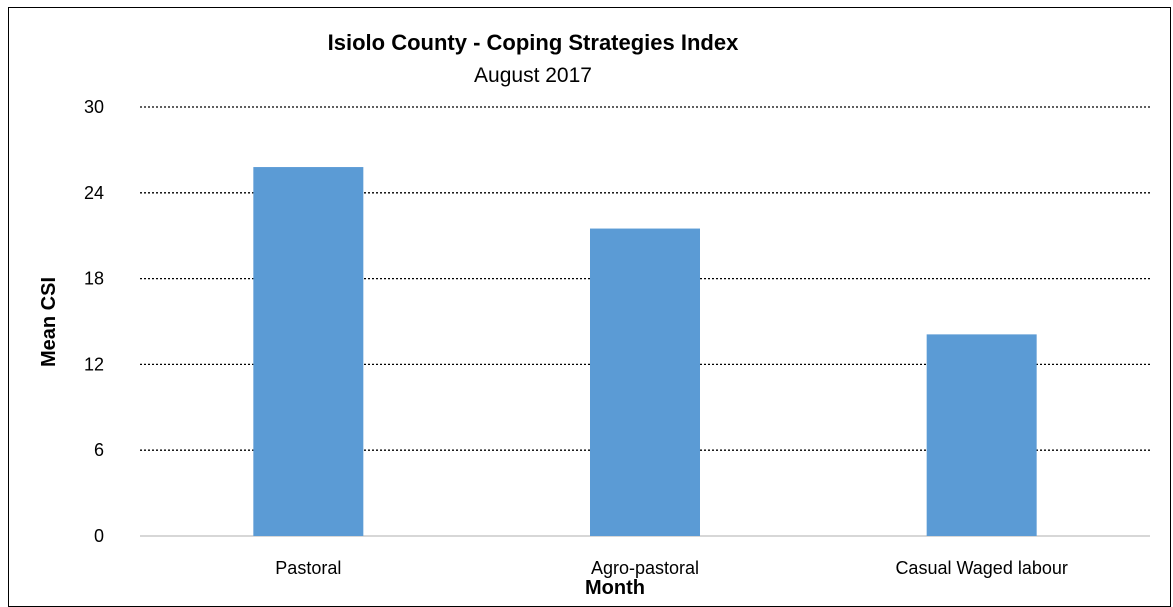 This screenshot has height=607, width=1173. I want to click on y-tick-label: 12, so click(94, 364).